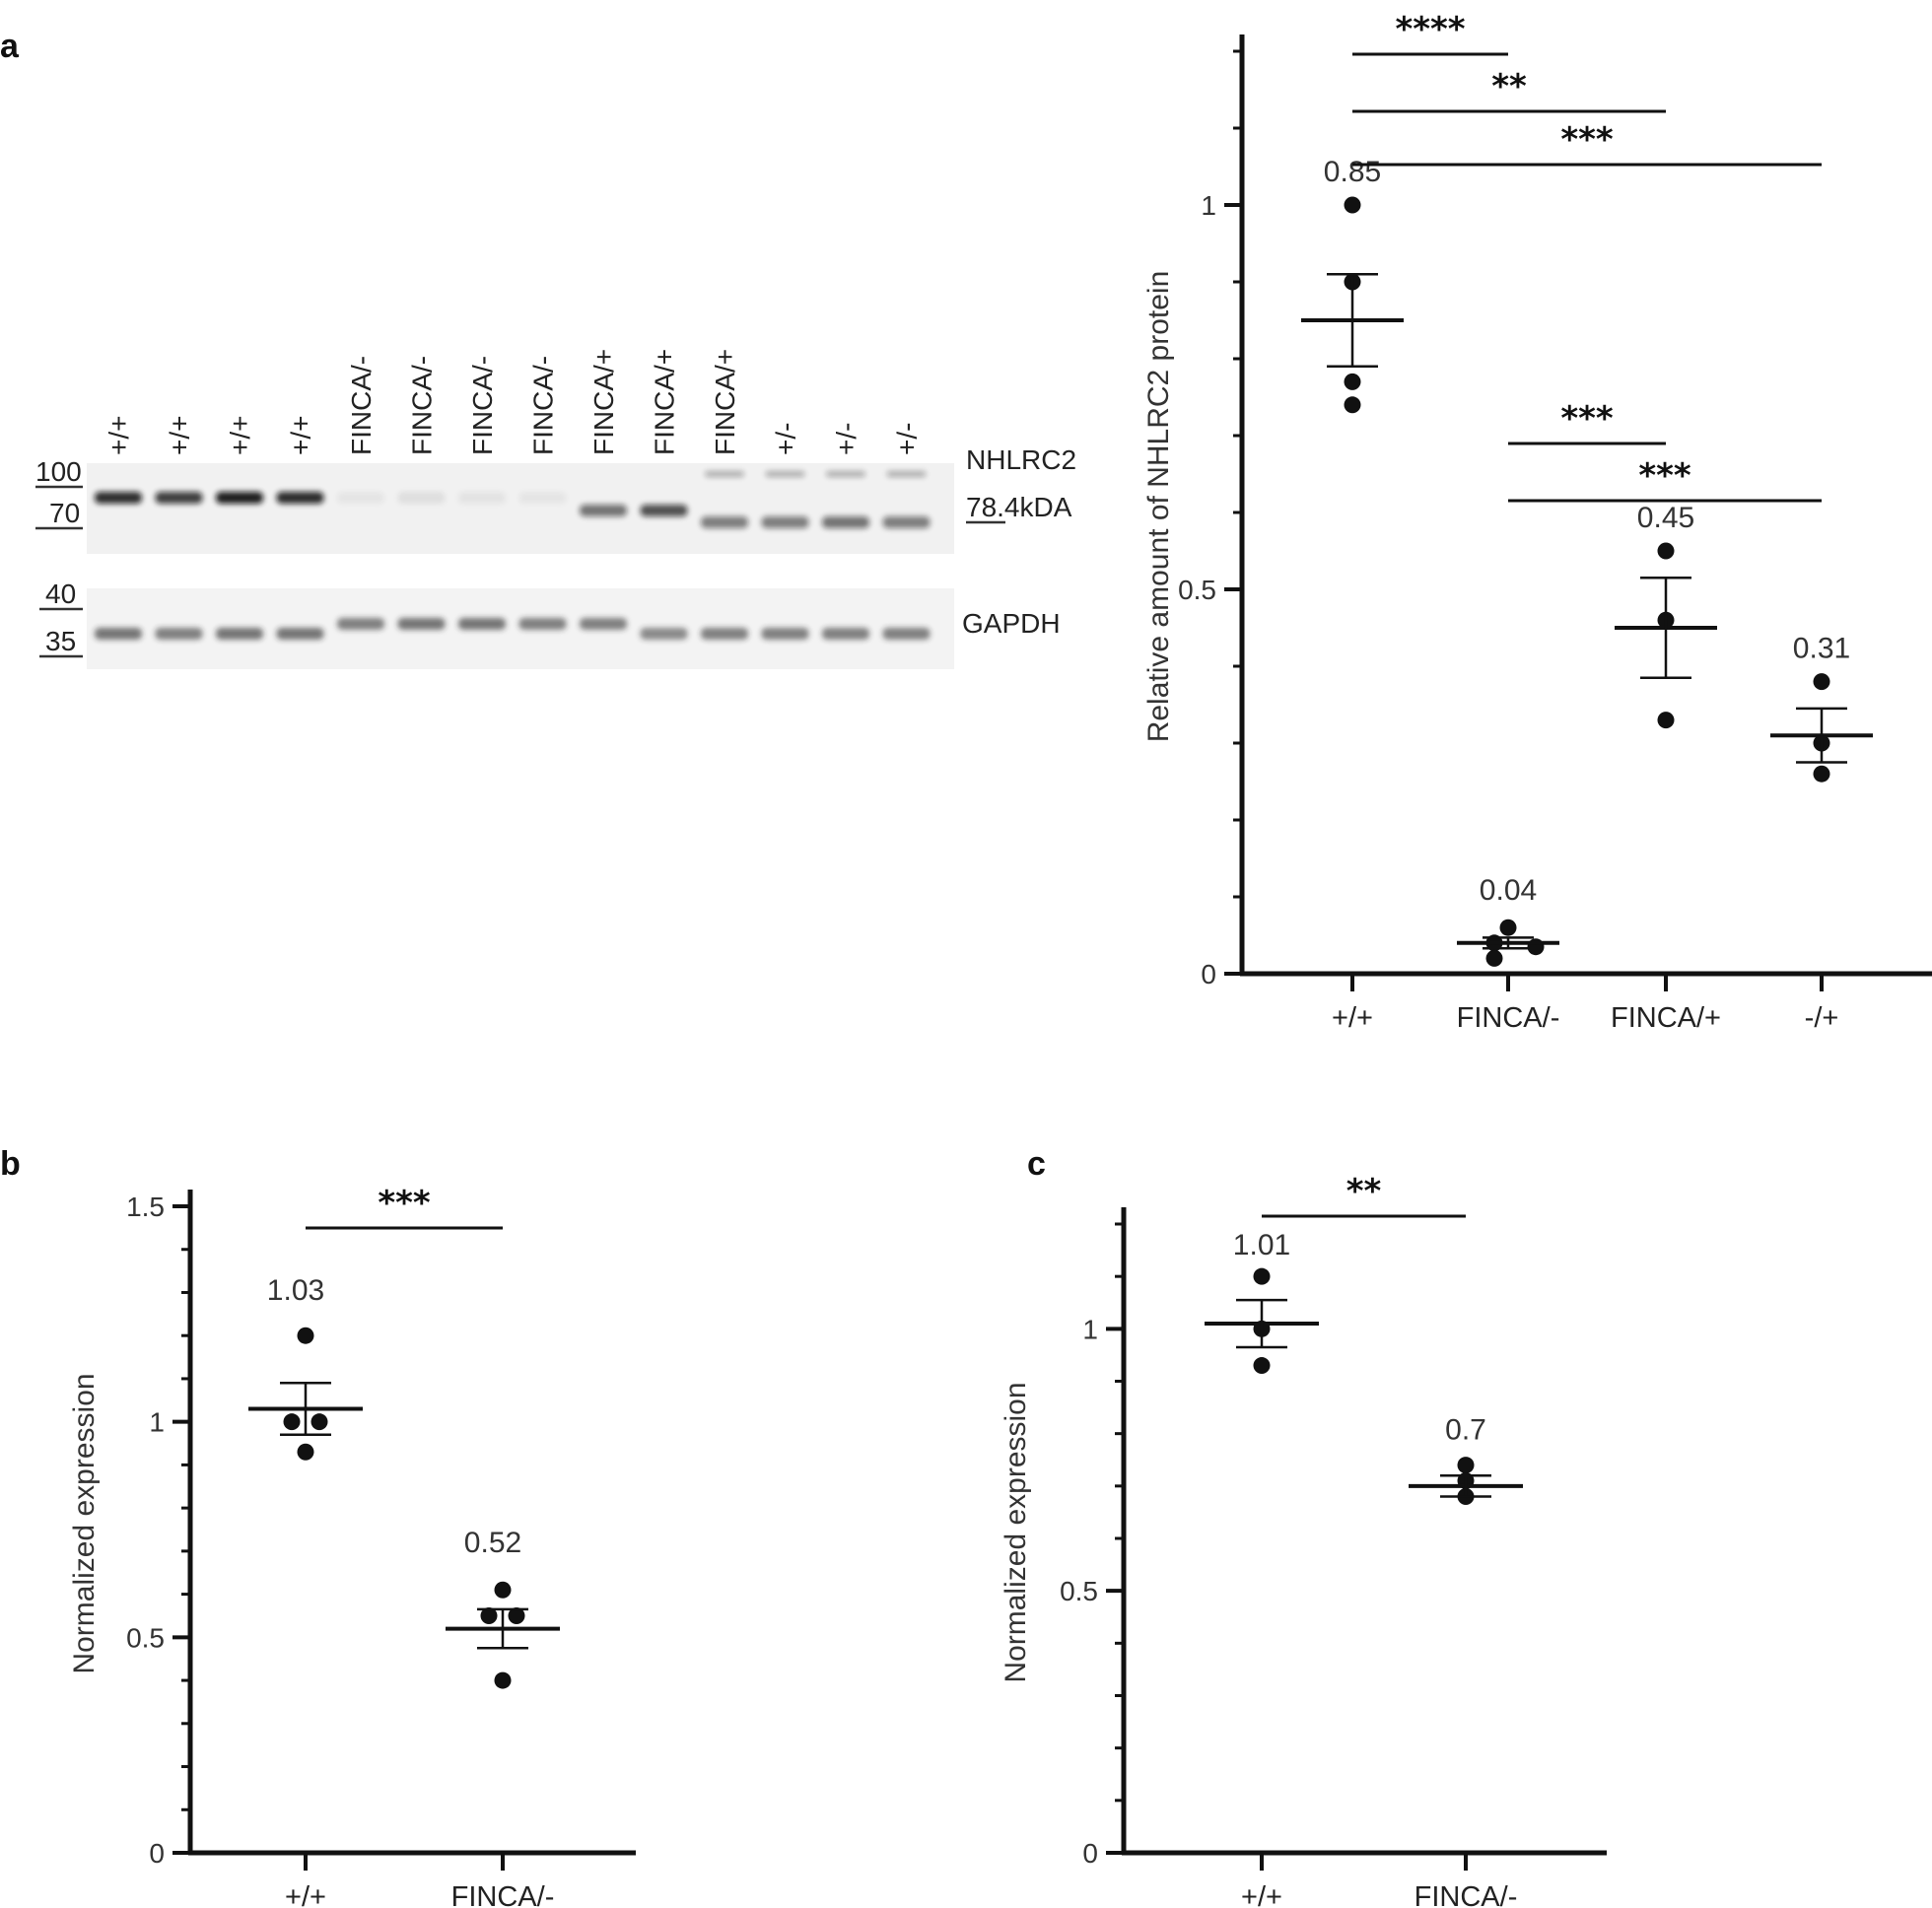  I want to click on x-category-label: FINCA/+, so click(1666, 1018).